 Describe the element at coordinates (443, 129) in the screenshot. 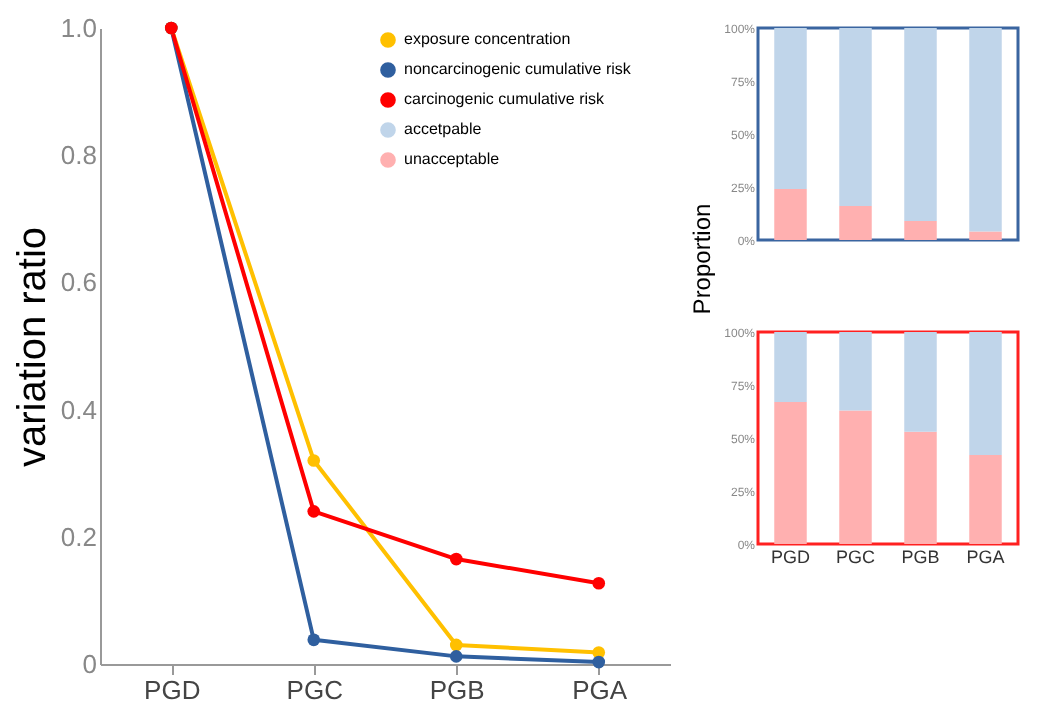

I see `legend-label: accetpable` at that location.